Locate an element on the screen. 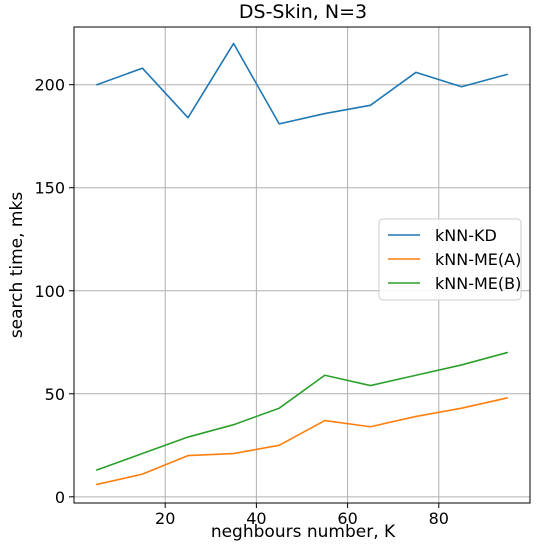  x-tick-label: 40 is located at coordinates (256, 518).